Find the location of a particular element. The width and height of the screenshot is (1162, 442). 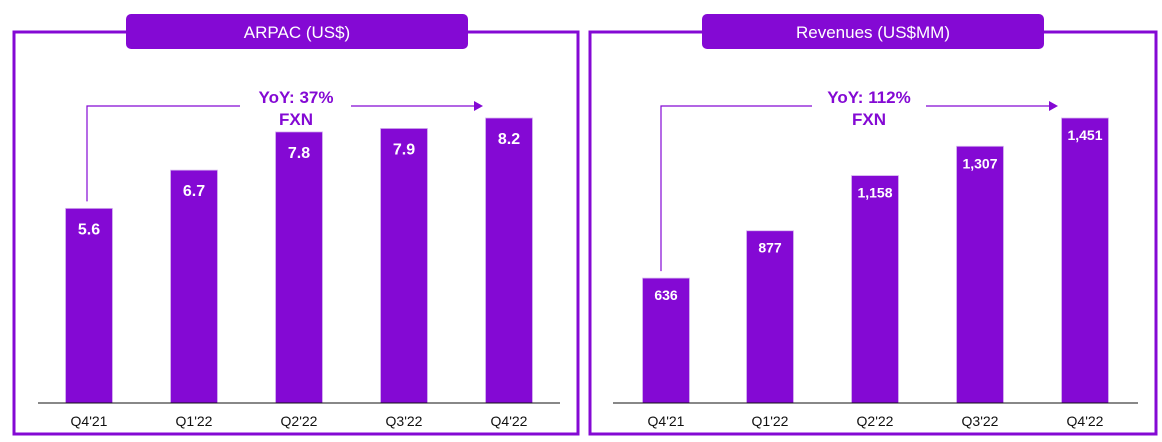

chart-title: ARPAC (US$) is located at coordinates (297, 32).